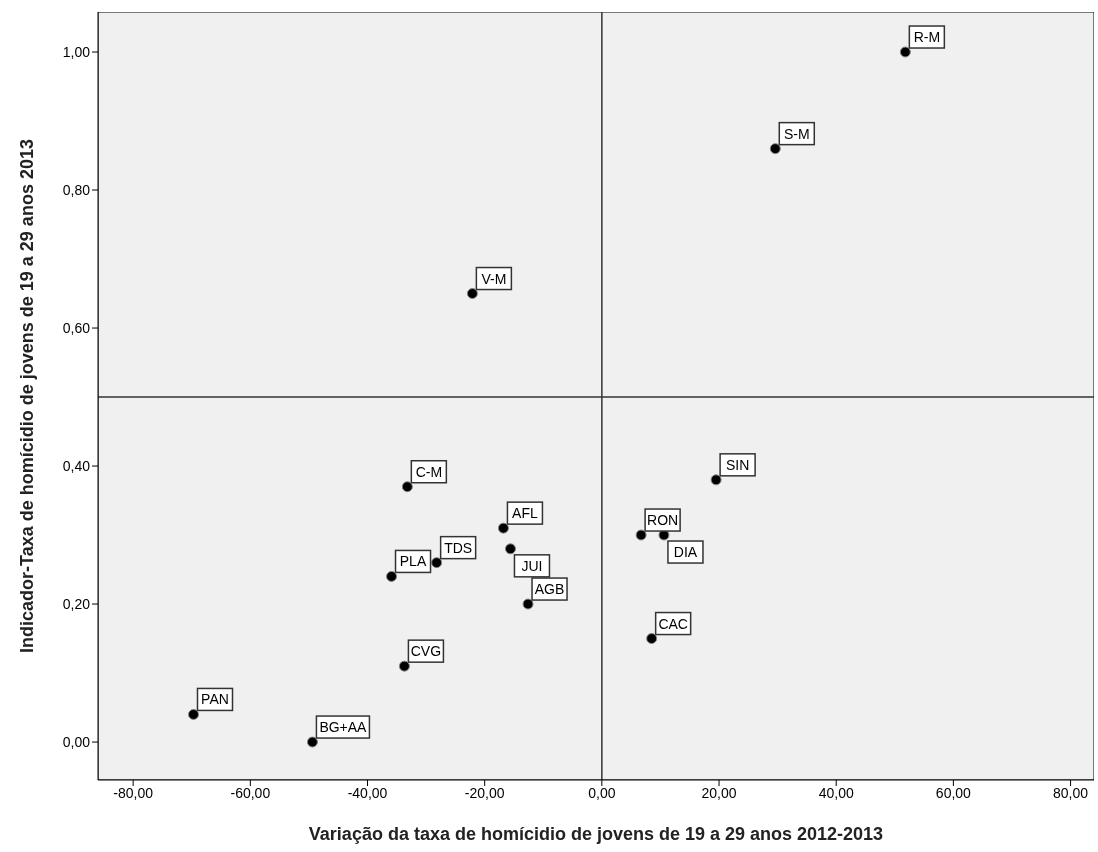 This screenshot has height=852, width=1098. What do you see at coordinates (76, 604) in the screenshot?
I see `y-tick-label: 0,20` at bounding box center [76, 604].